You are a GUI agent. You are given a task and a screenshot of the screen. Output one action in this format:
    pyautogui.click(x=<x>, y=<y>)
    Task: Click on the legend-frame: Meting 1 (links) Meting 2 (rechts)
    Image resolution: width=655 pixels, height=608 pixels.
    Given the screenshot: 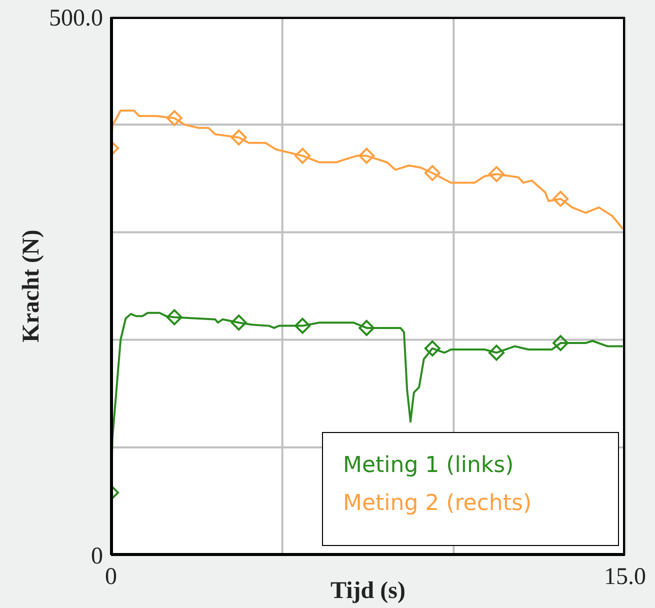 What is the action you would take?
    pyautogui.click(x=470, y=489)
    